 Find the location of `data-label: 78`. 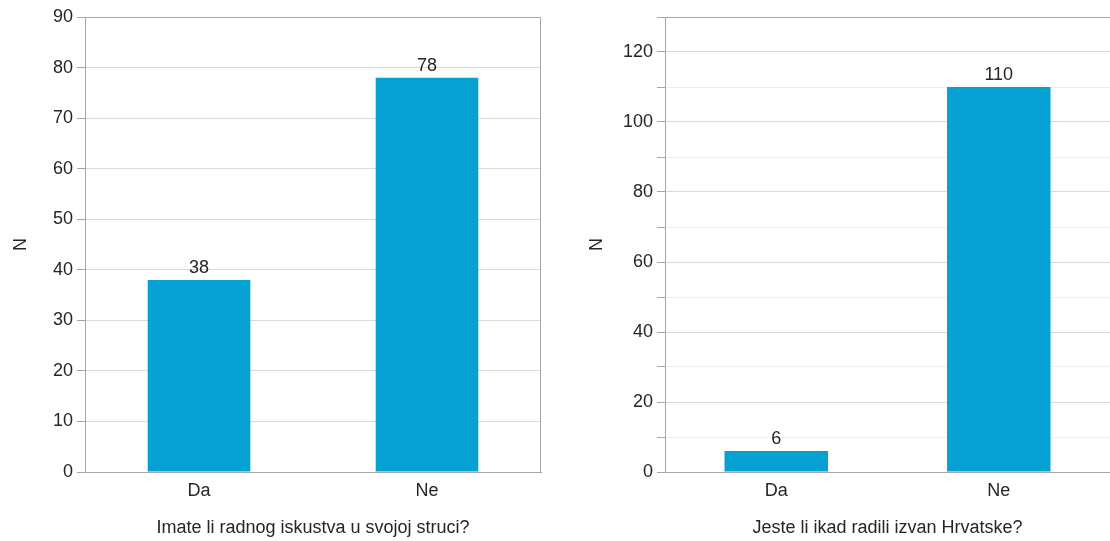

data-label: 78 is located at coordinates (427, 64).